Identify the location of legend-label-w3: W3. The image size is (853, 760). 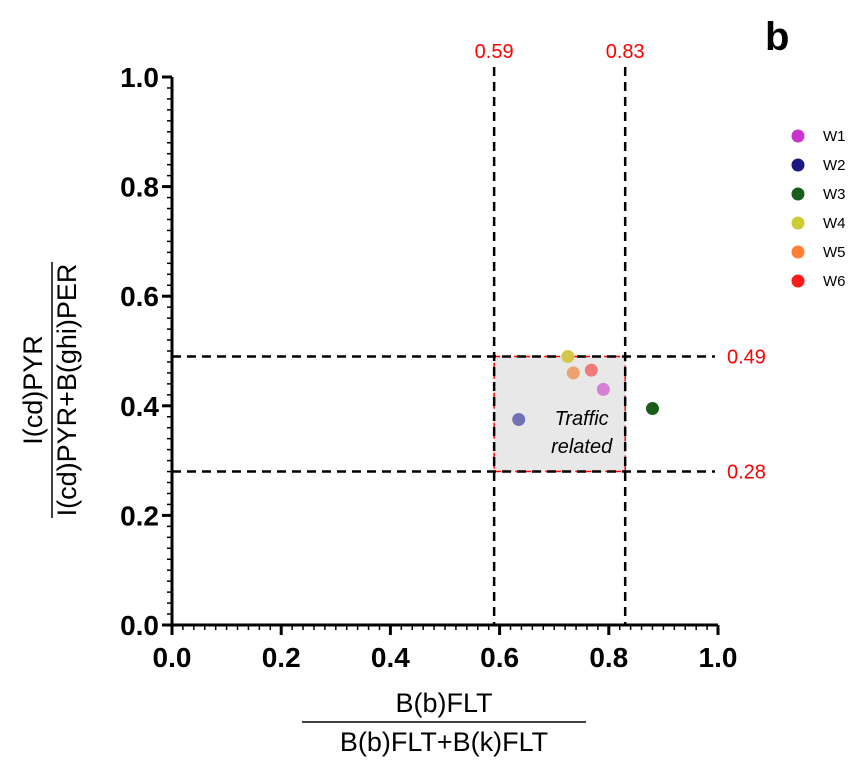
(834, 194).